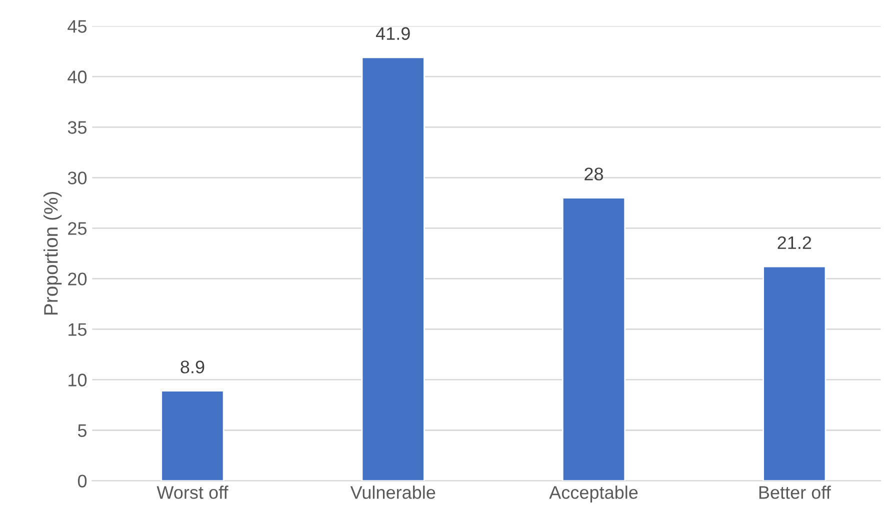 The width and height of the screenshot is (886, 522). What do you see at coordinates (82, 481) in the screenshot?
I see `y-tick-label: 0` at bounding box center [82, 481].